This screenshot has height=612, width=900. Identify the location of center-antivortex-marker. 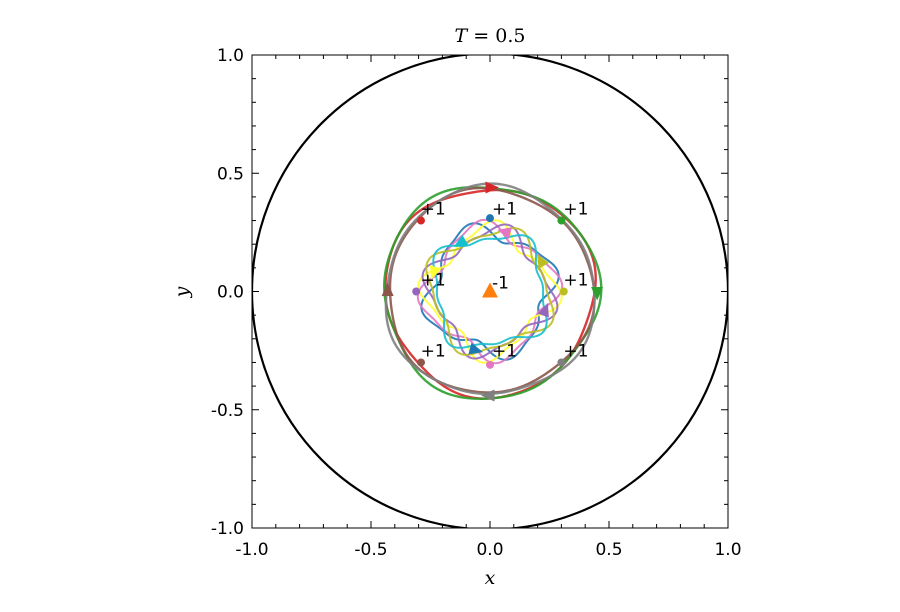
(490, 290).